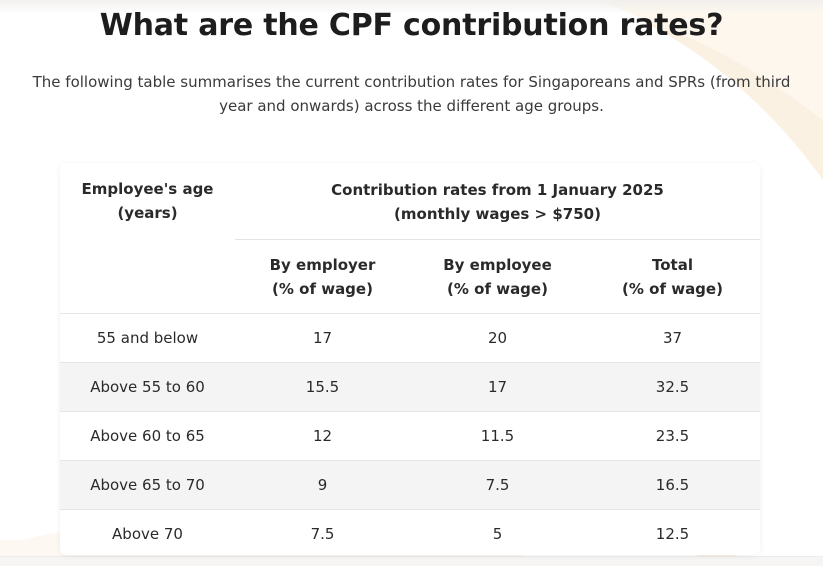 The image size is (823, 566). Describe the element at coordinates (147, 238) in the screenshot. I see `age-column-header: Employee's age (years)` at that location.